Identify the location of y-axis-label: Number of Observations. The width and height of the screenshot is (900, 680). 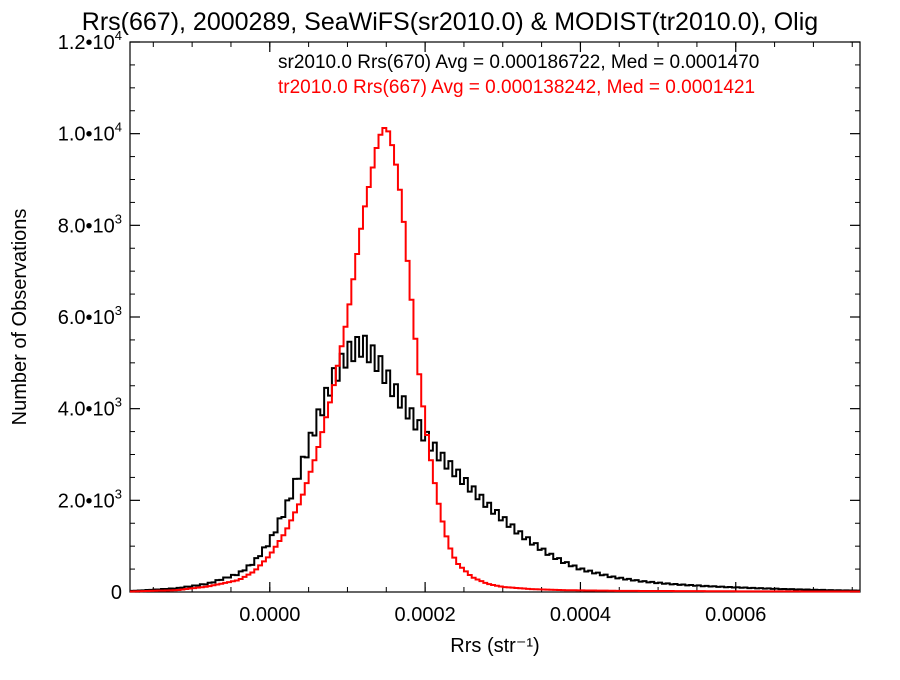
(20, 317).